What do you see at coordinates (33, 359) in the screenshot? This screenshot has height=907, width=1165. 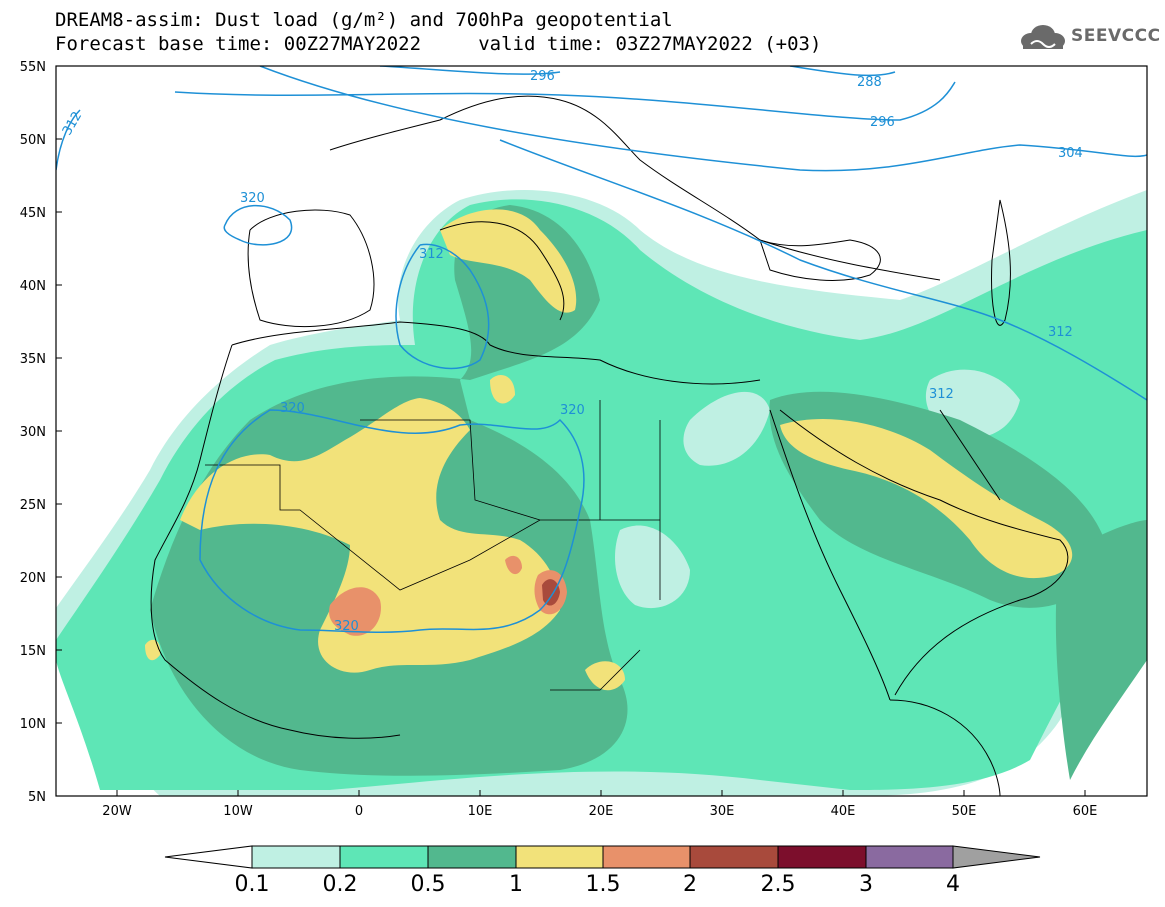 I see `lat-label: 35N` at bounding box center [33, 359].